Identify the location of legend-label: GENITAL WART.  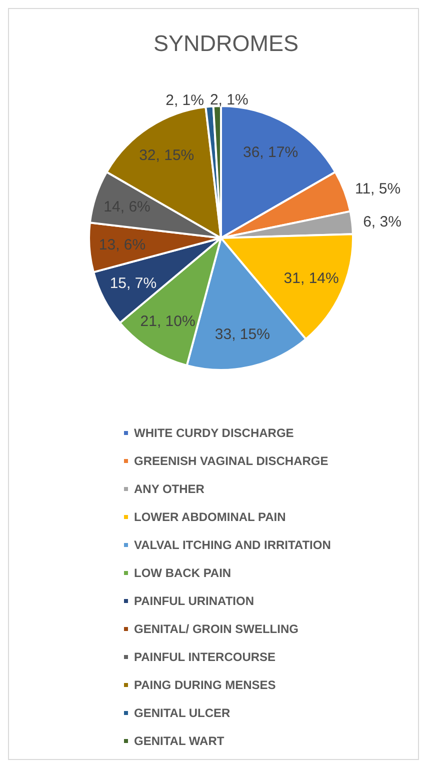
(179, 741).